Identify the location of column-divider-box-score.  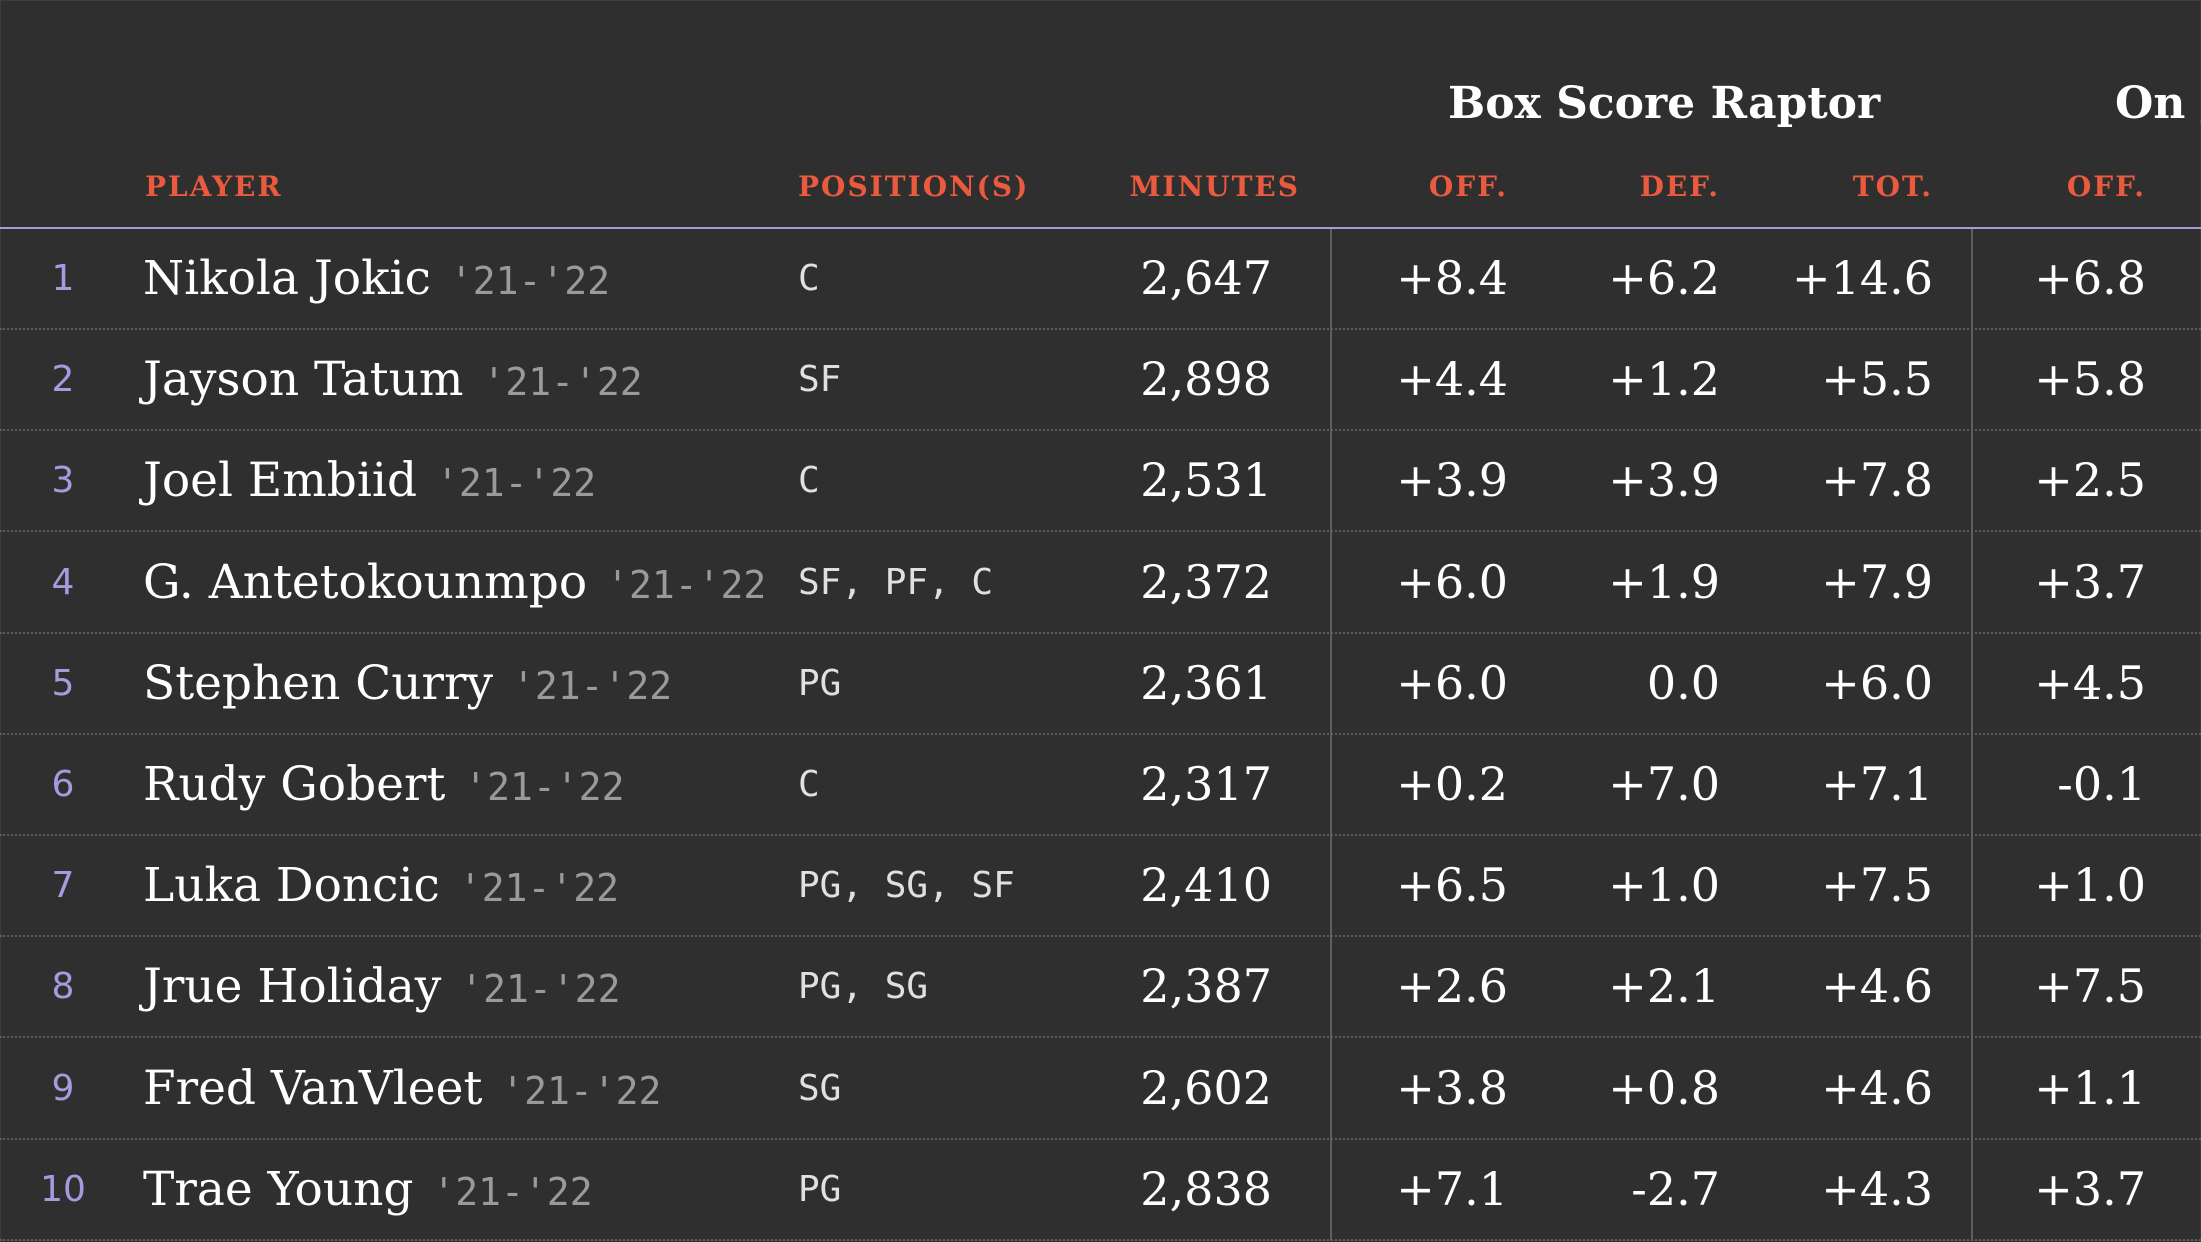
(1972, 735).